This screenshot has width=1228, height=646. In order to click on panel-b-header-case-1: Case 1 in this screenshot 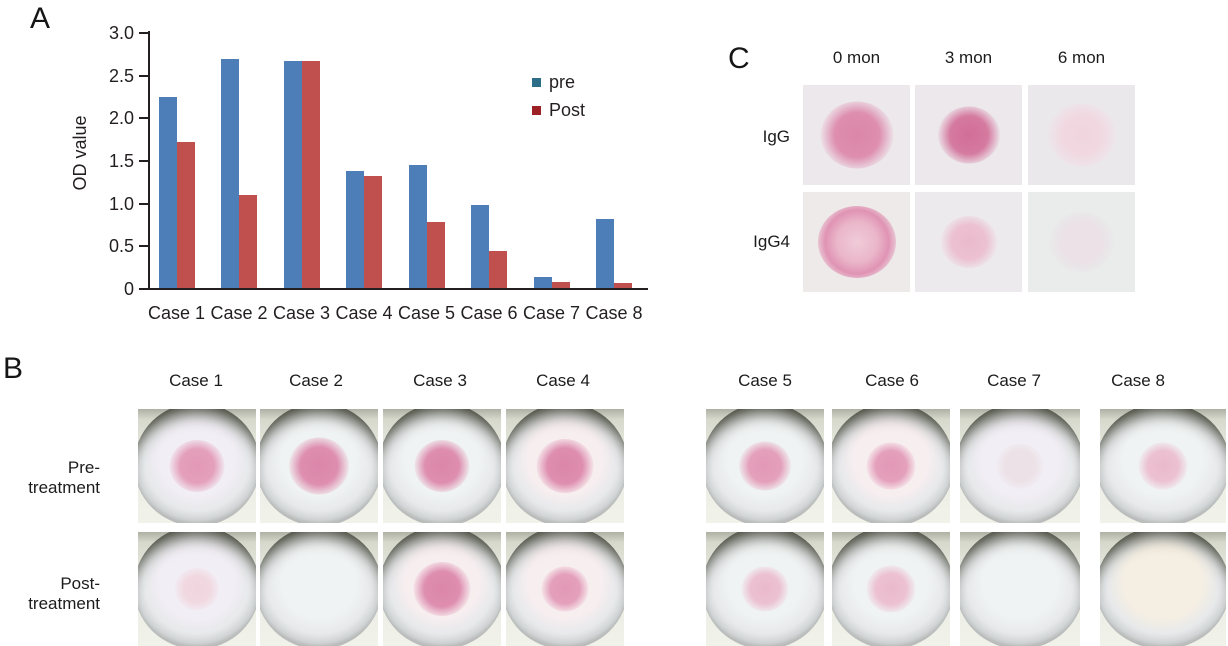, I will do `click(196, 380)`.